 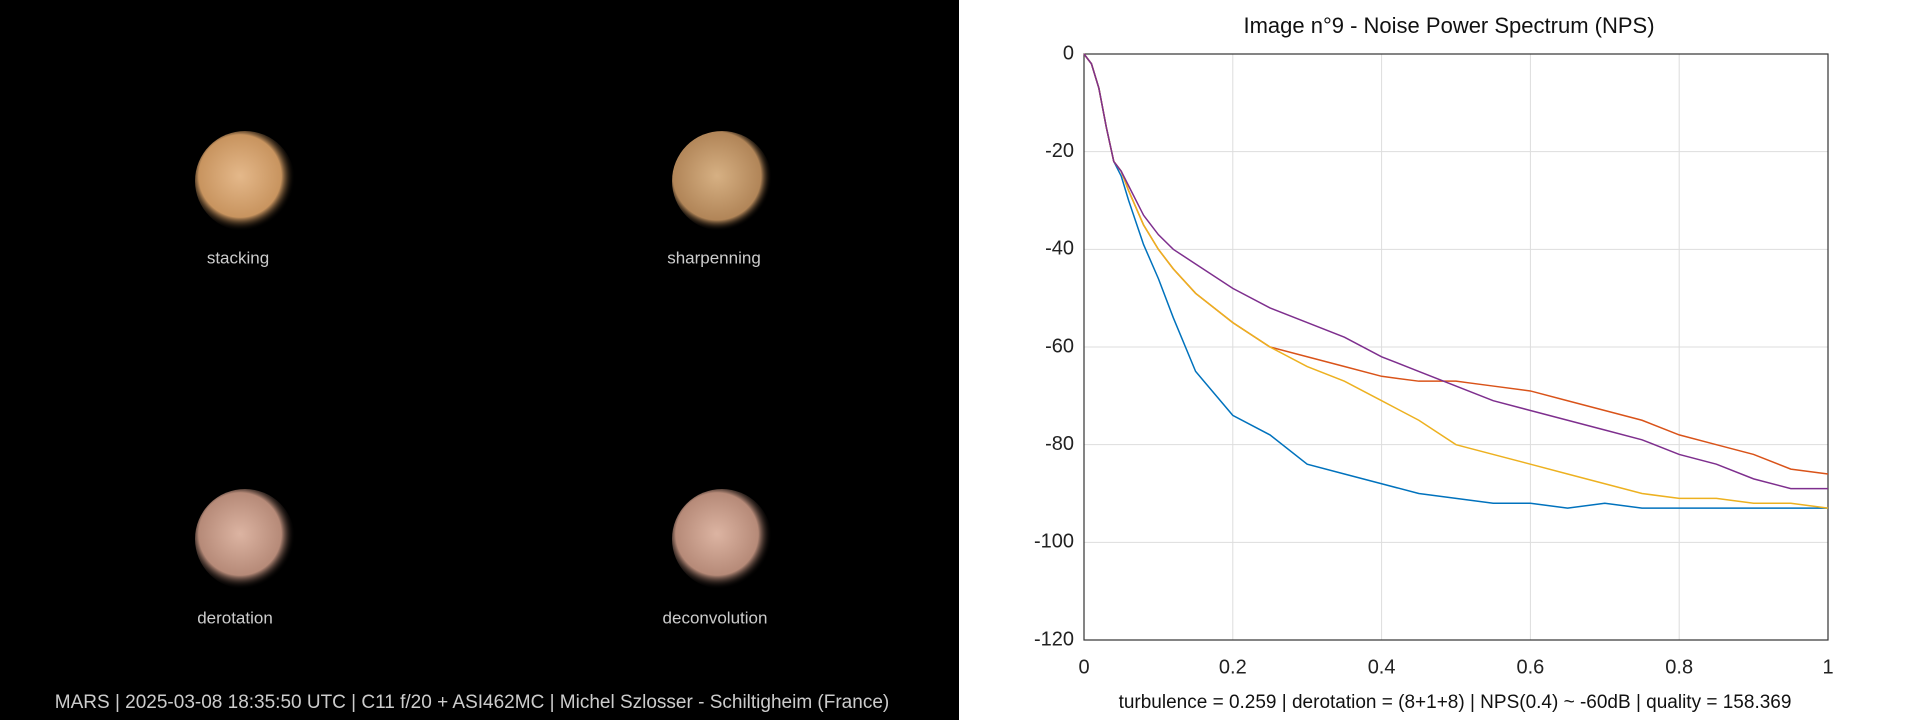 What do you see at coordinates (1059, 346) in the screenshot?
I see `y-tick-label: -60` at bounding box center [1059, 346].